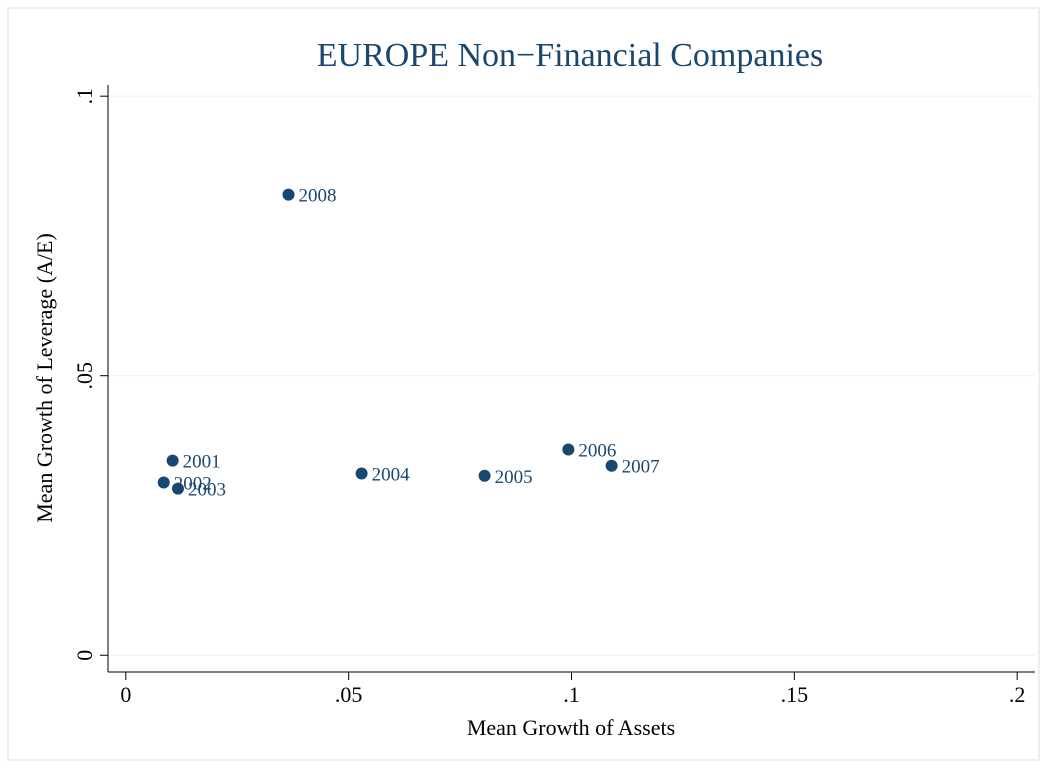  What do you see at coordinates (641, 467) in the screenshot?
I see `point-label: 2007` at bounding box center [641, 467].